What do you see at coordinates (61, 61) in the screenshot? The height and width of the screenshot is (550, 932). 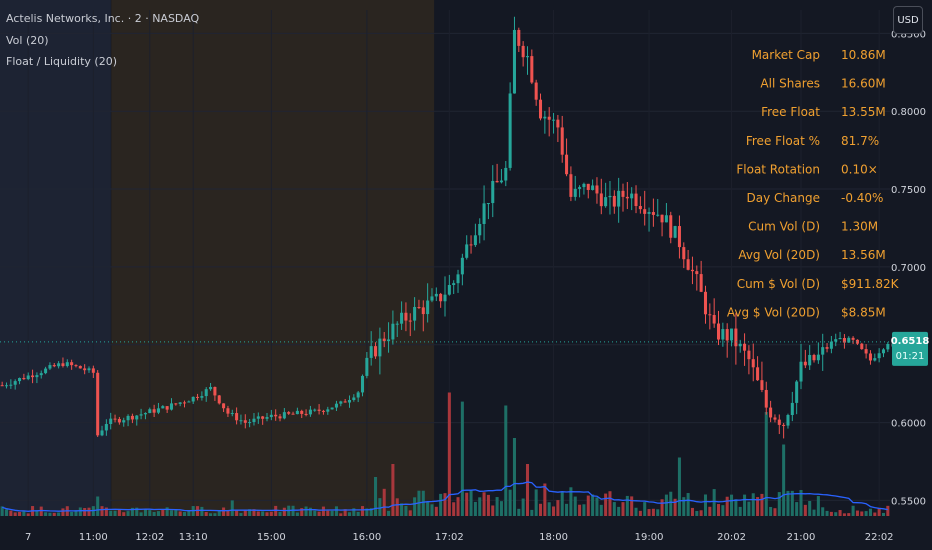 I see `float-indicator-label: Float / Liquidity (20)` at bounding box center [61, 61].